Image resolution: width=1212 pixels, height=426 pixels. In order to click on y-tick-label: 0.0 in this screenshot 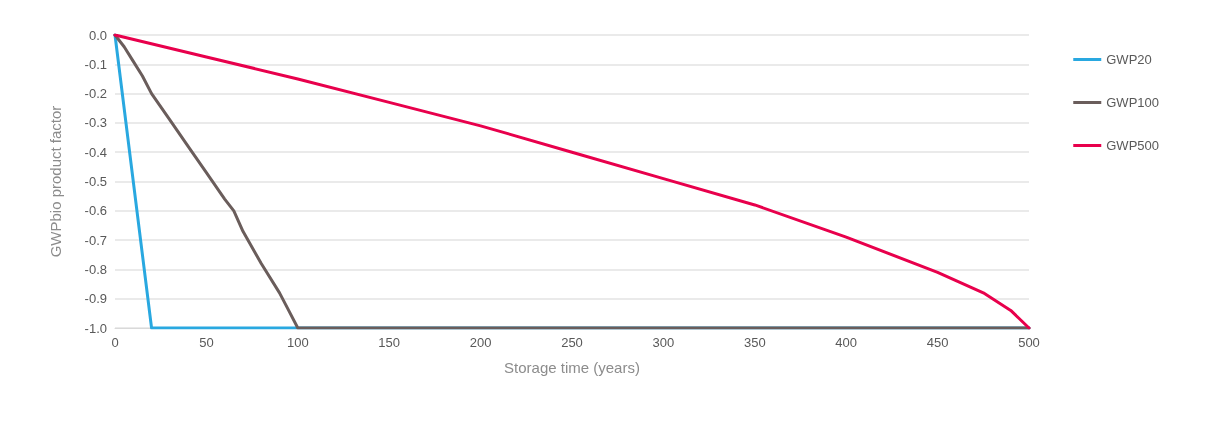, I will do `click(97, 35)`.